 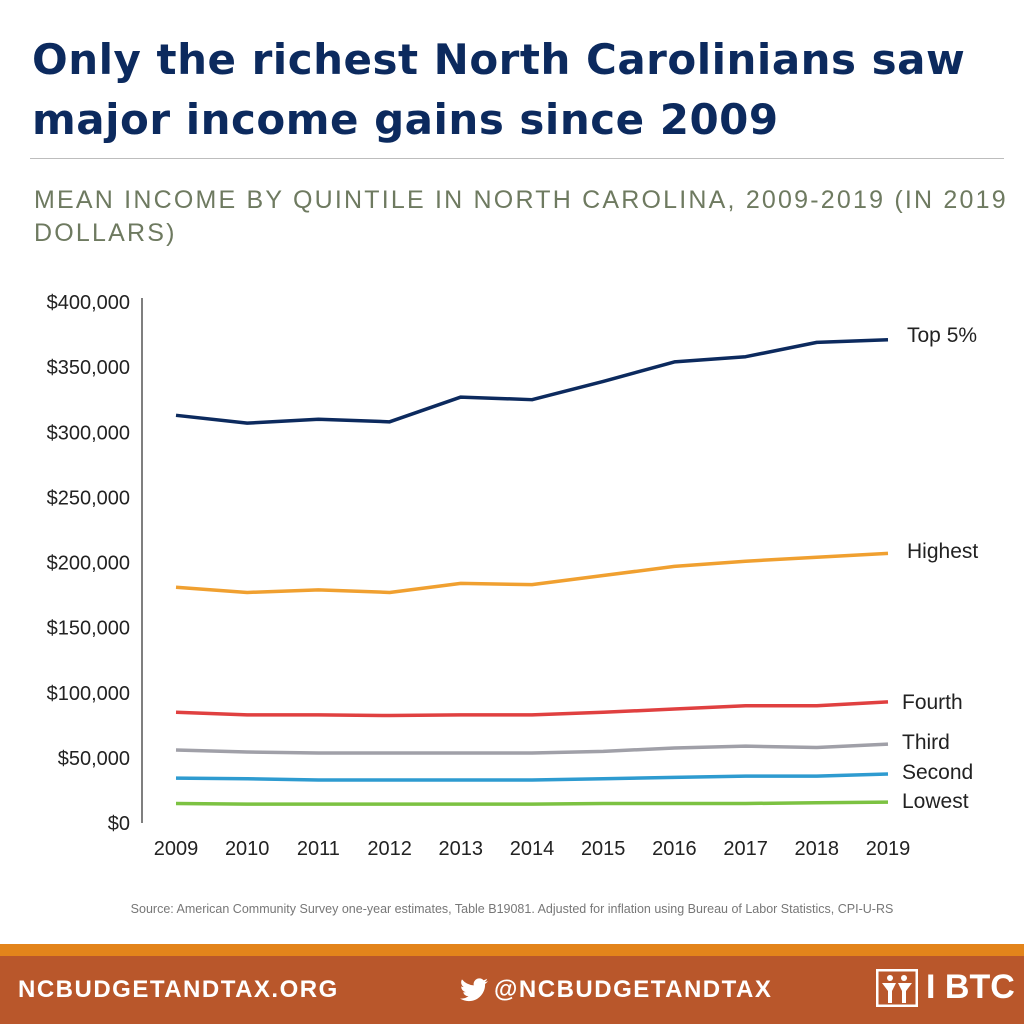 I want to click on twitter-handle-text: @NCBUDGETANDTAX, so click(x=633, y=989).